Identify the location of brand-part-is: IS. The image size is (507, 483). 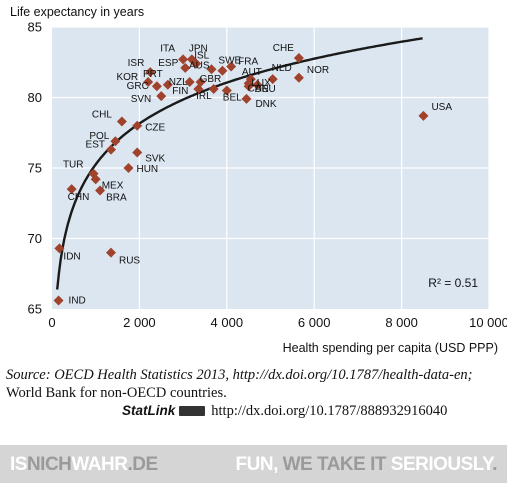
(18, 464).